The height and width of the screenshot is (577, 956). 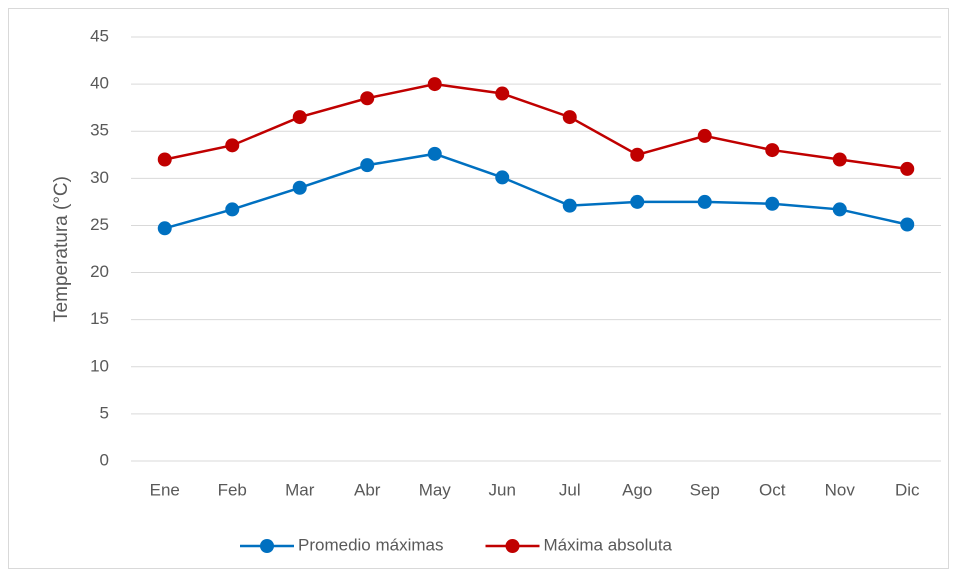 I want to click on y-axis-title: Temperatura (°C), so click(x=61, y=249).